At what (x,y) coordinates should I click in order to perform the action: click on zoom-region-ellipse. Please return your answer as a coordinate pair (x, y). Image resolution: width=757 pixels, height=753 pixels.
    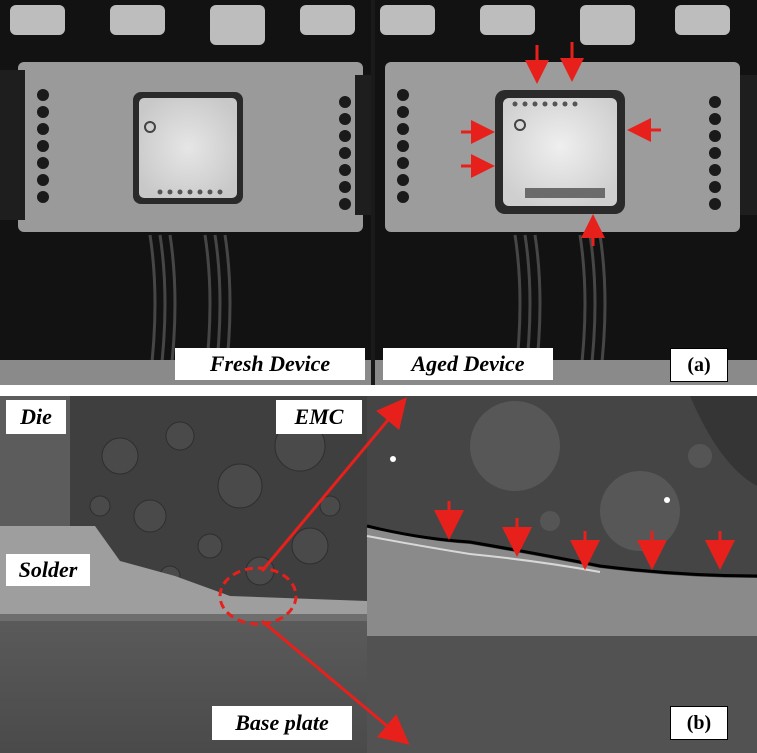
    Looking at the image, I should click on (258, 596).